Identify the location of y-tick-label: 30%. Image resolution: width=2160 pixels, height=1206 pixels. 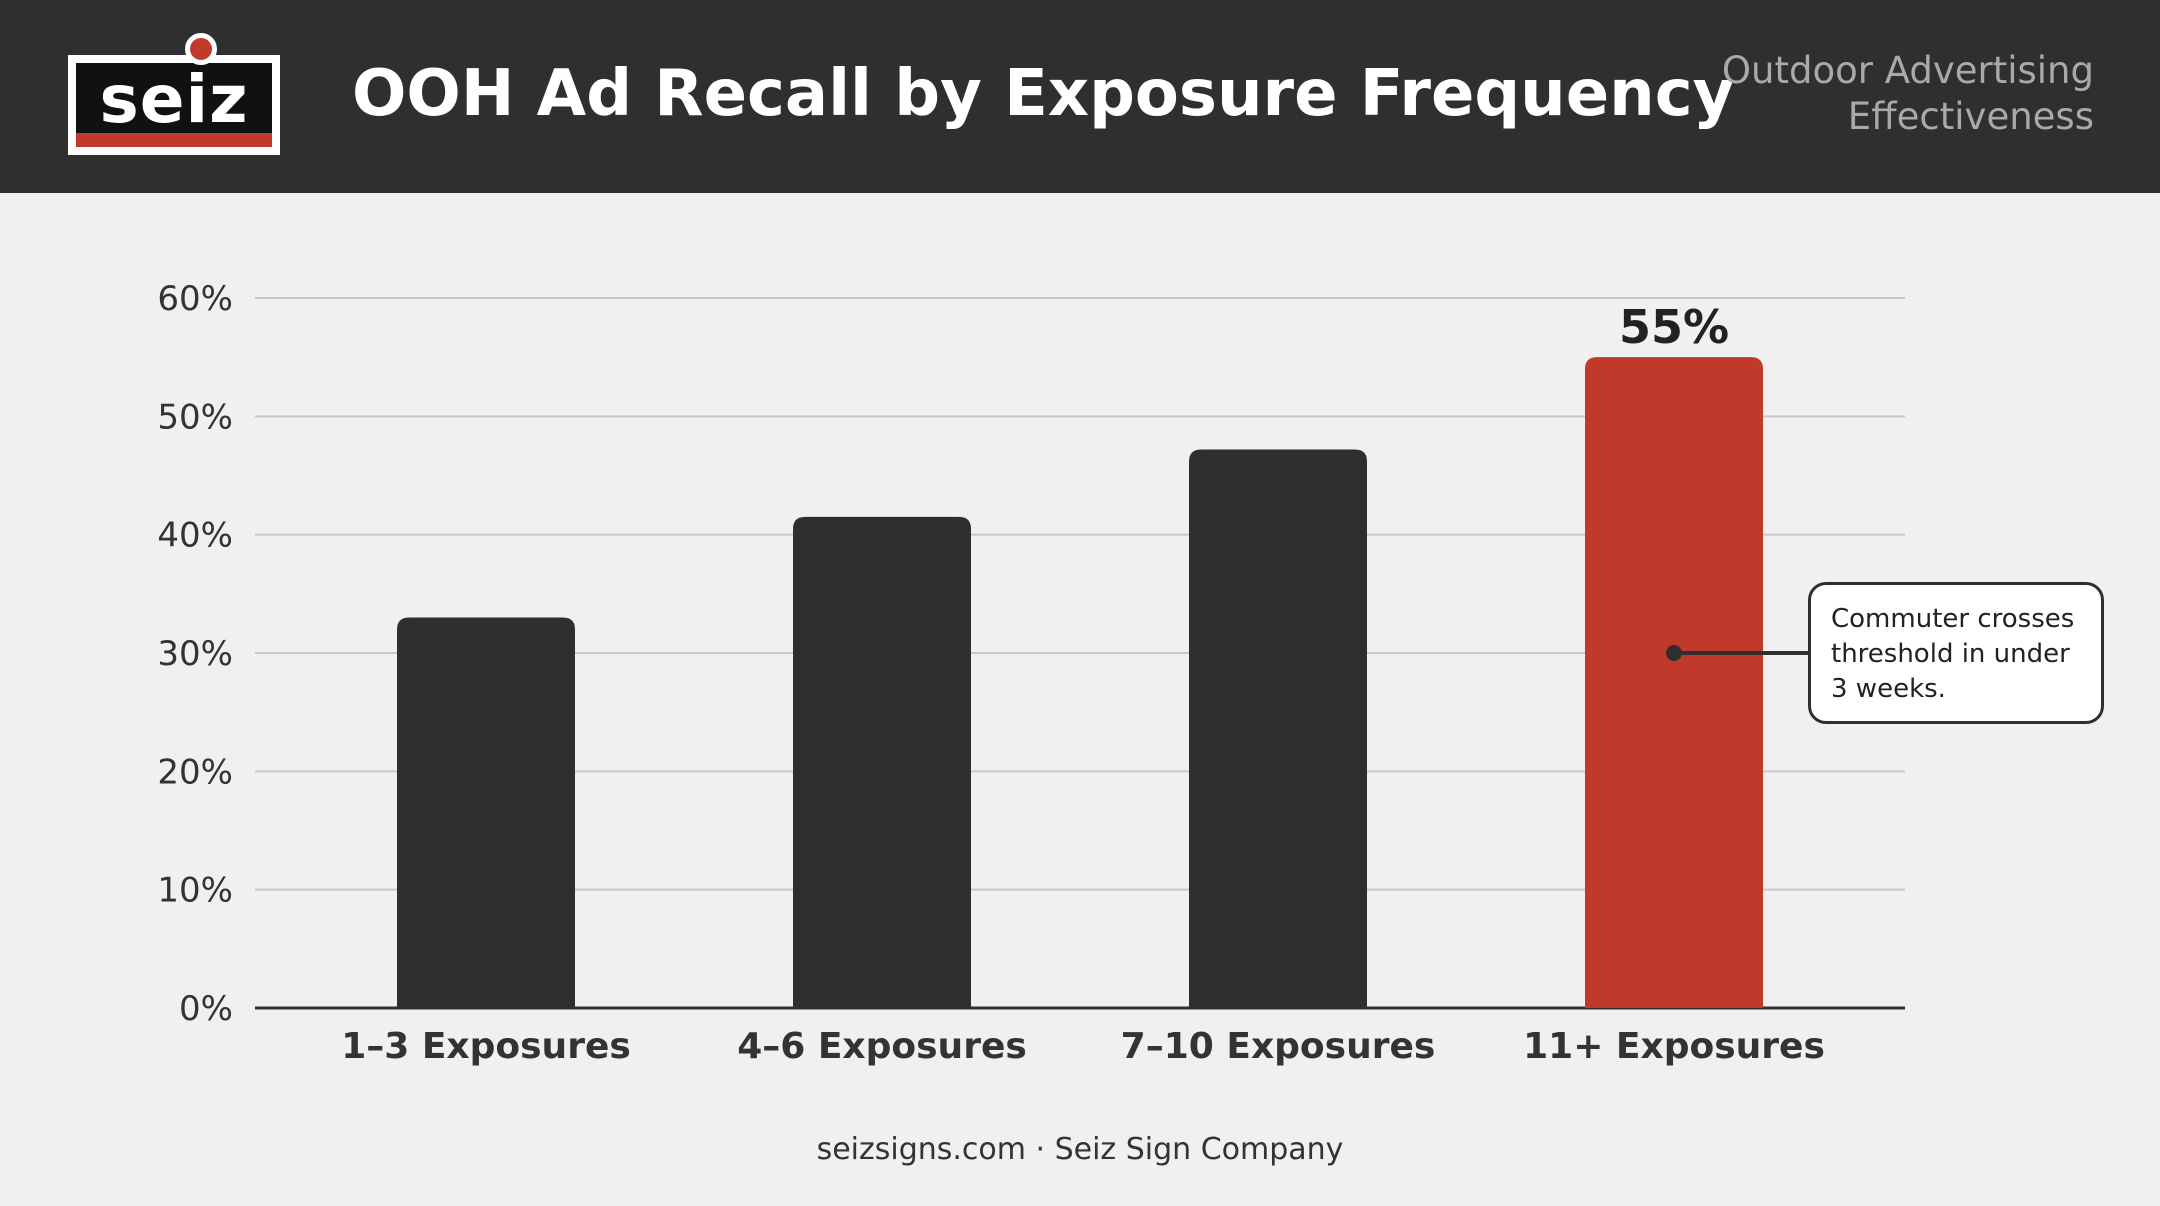
(195, 654).